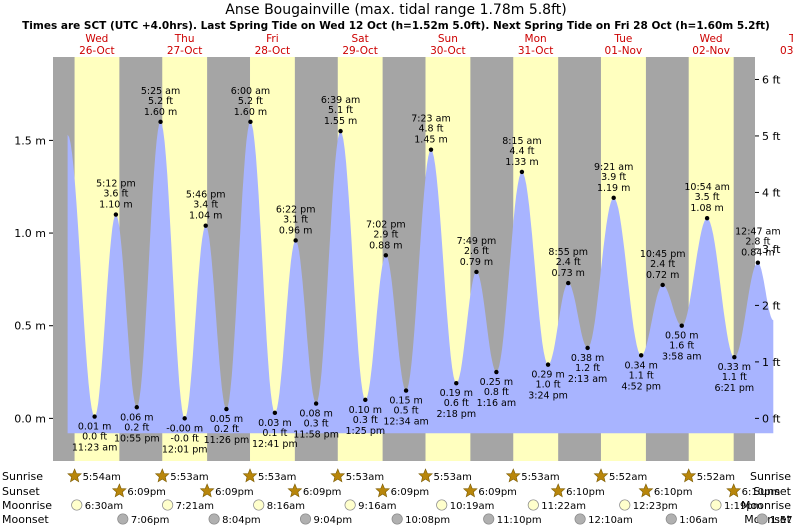 Image resolution: width=793 pixels, height=525 pixels. I want to click on tide-feet-label: 4.8 ft, so click(430, 129).